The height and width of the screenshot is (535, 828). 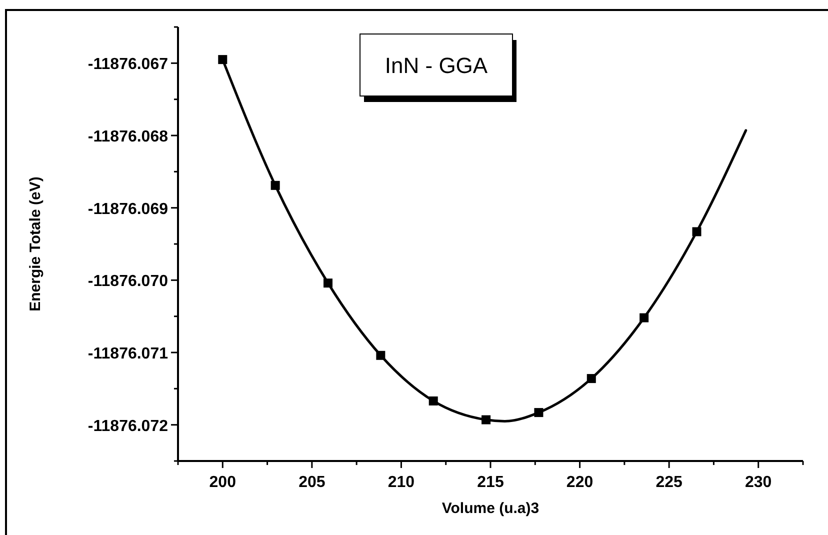 What do you see at coordinates (491, 508) in the screenshot?
I see `x-axis-title: Volume (u.a)3` at bounding box center [491, 508].